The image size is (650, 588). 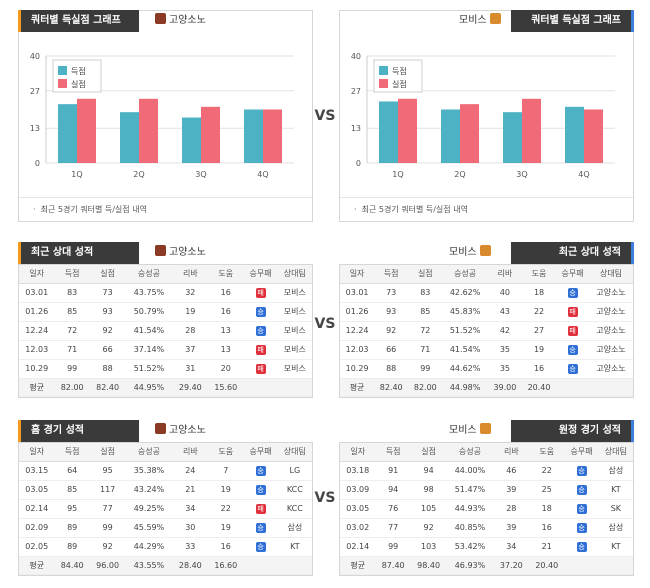 What do you see at coordinates (78, 71) in the screenshot?
I see `legend-label: 득점` at bounding box center [78, 71].